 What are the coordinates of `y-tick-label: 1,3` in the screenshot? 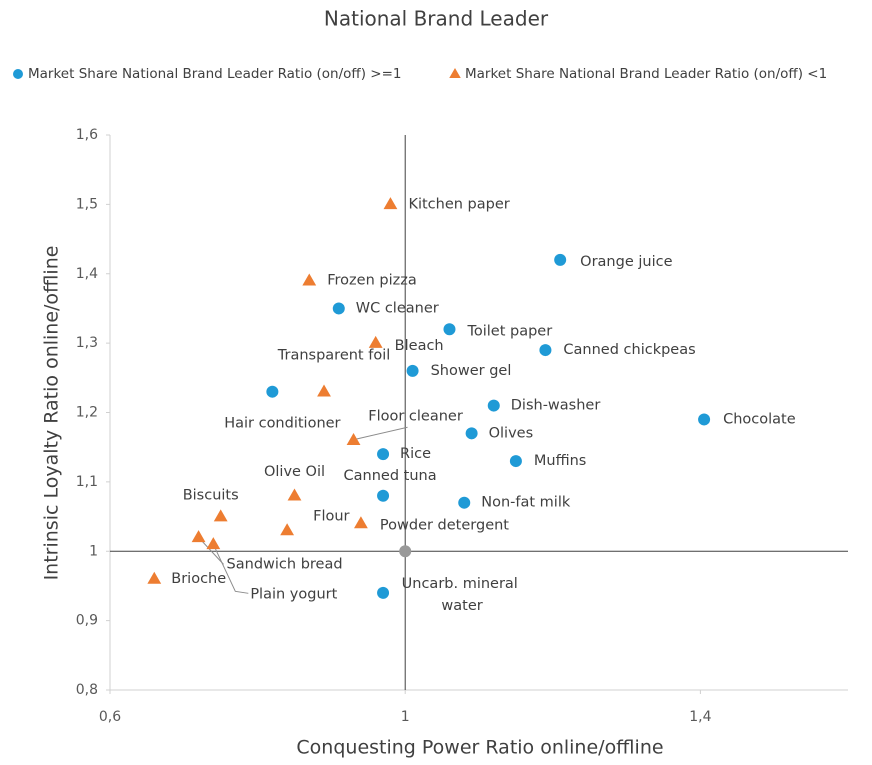 It's located at (87, 343).